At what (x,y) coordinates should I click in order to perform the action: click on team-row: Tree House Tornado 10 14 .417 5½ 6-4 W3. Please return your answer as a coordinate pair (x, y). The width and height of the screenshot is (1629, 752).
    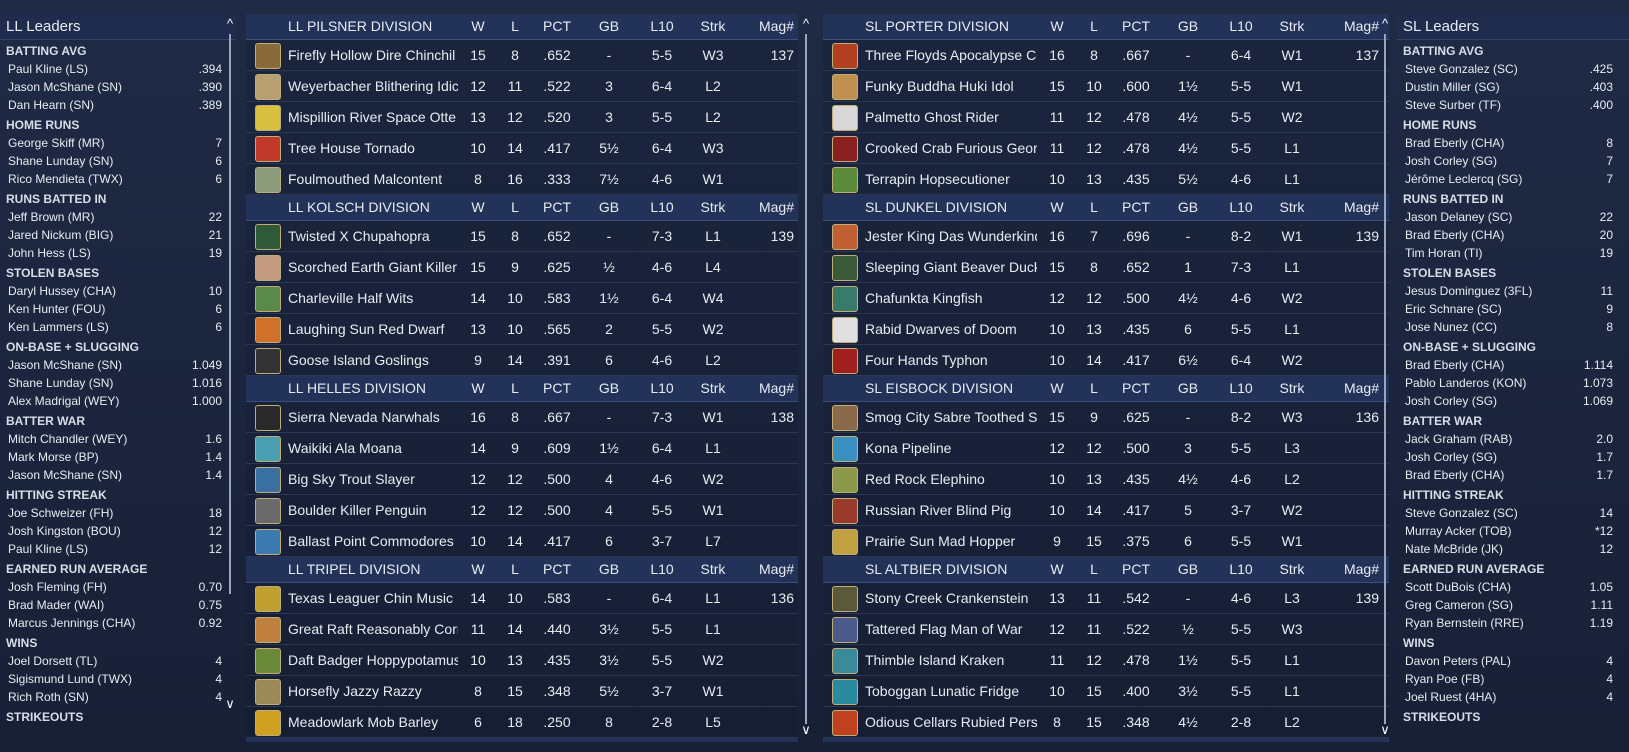
    Looking at the image, I should click on (522, 148).